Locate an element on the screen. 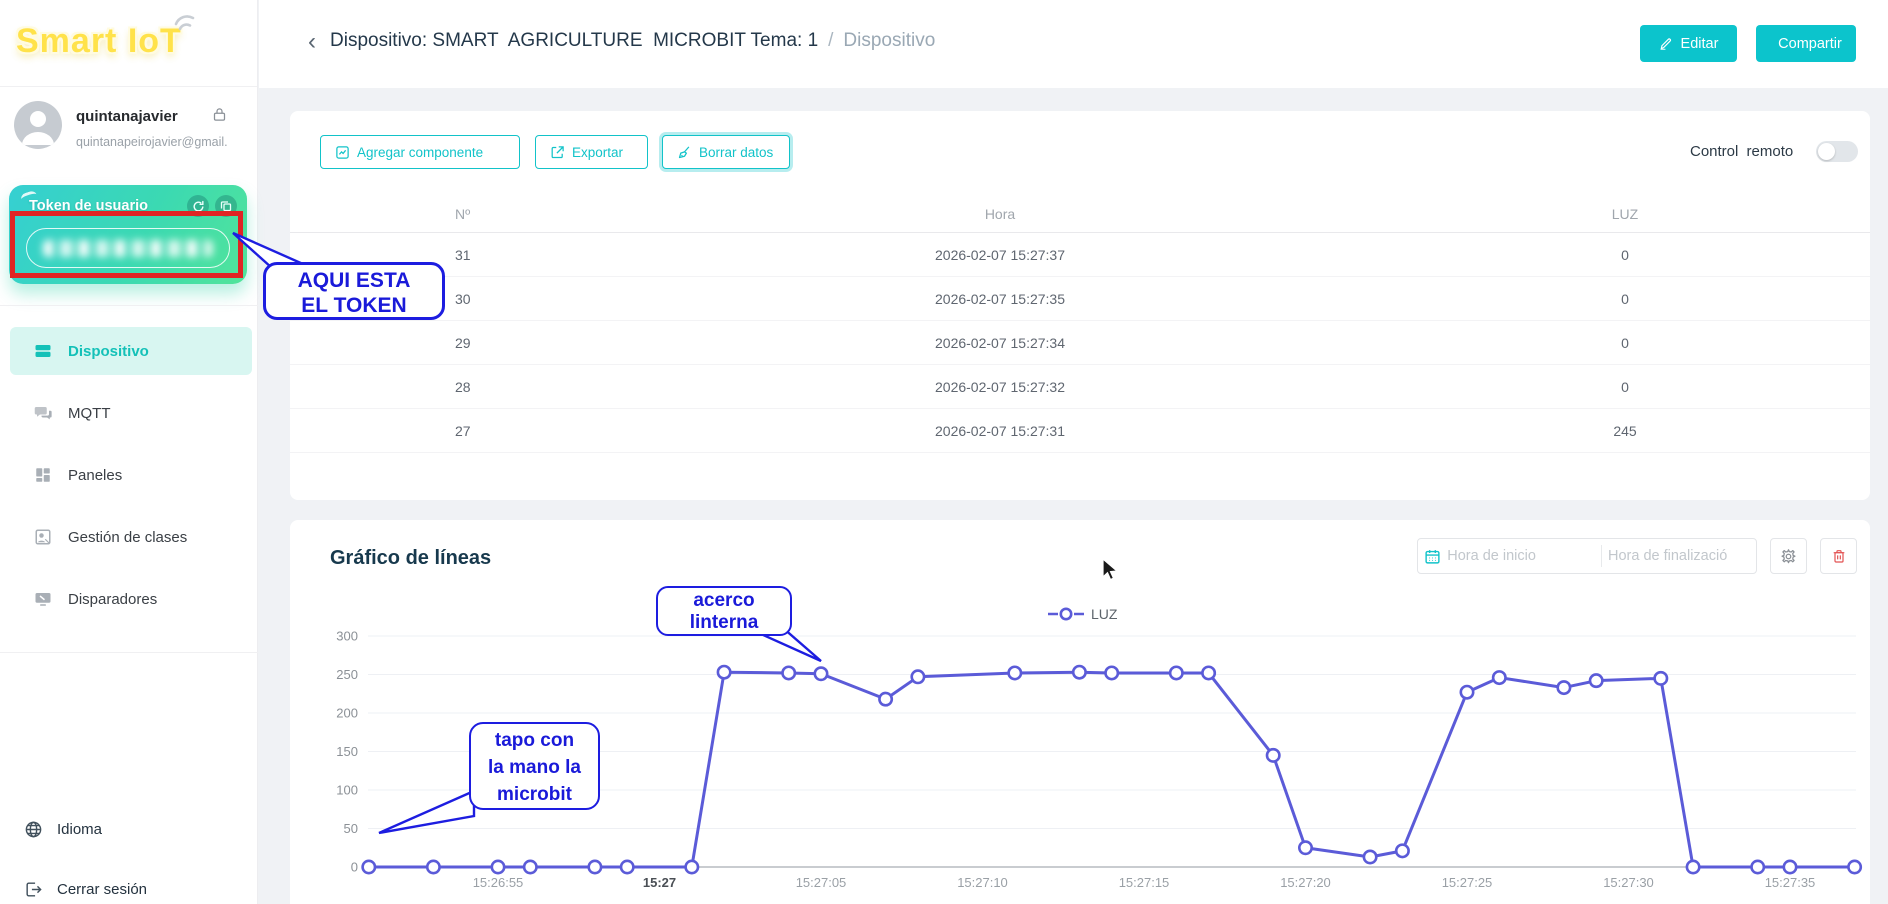  sidebar-item-label: Gestión de clases is located at coordinates (128, 537).